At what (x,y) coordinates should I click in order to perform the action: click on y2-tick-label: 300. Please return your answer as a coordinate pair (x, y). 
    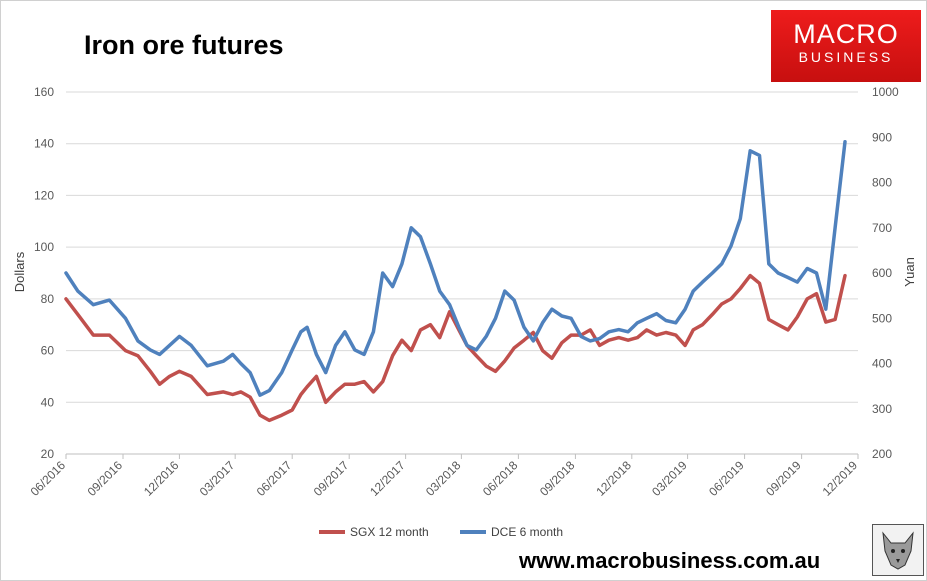
    Looking at the image, I should click on (882, 409).